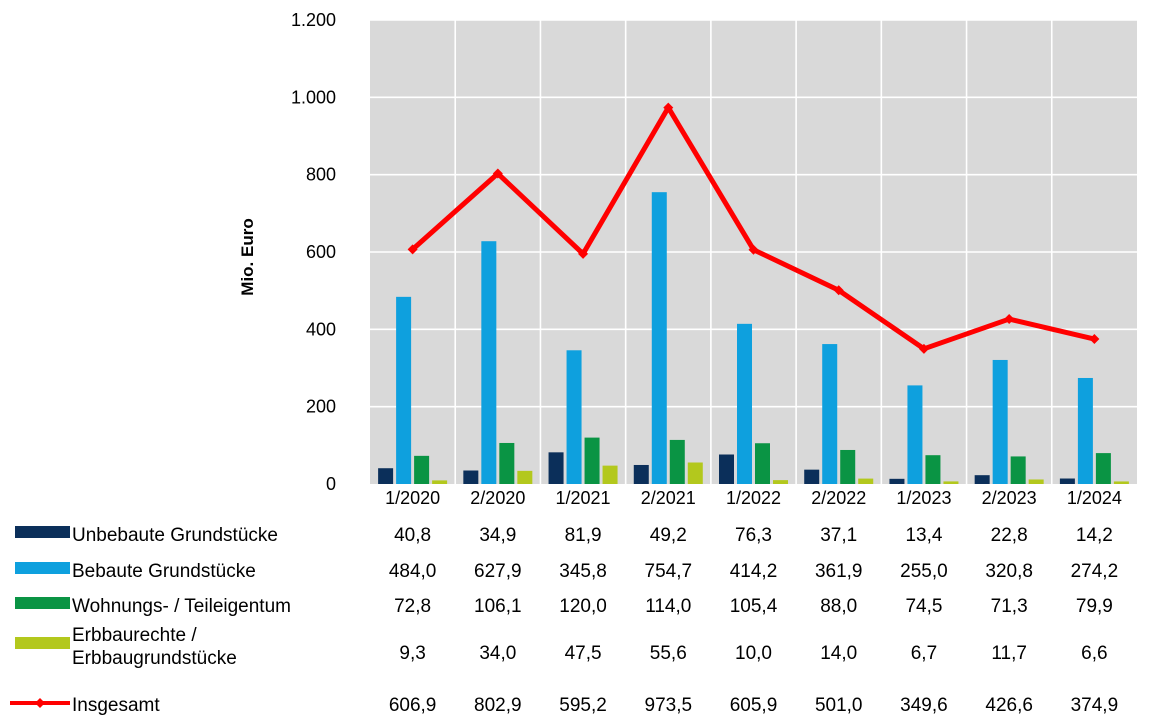 Image resolution: width=1160 pixels, height=719 pixels. Describe the element at coordinates (583, 571) in the screenshot. I see `table-cell: 345,8` at that location.